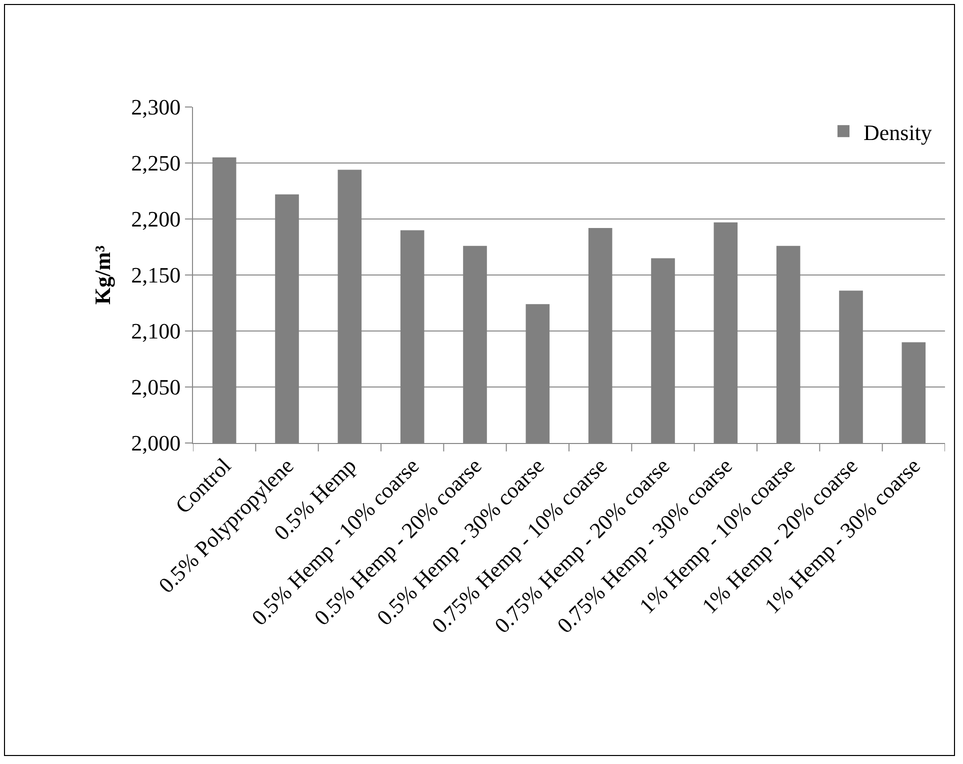 This screenshot has width=963, height=764. Describe the element at coordinates (156, 275) in the screenshot. I see `y-tick-label: 2,150` at that location.